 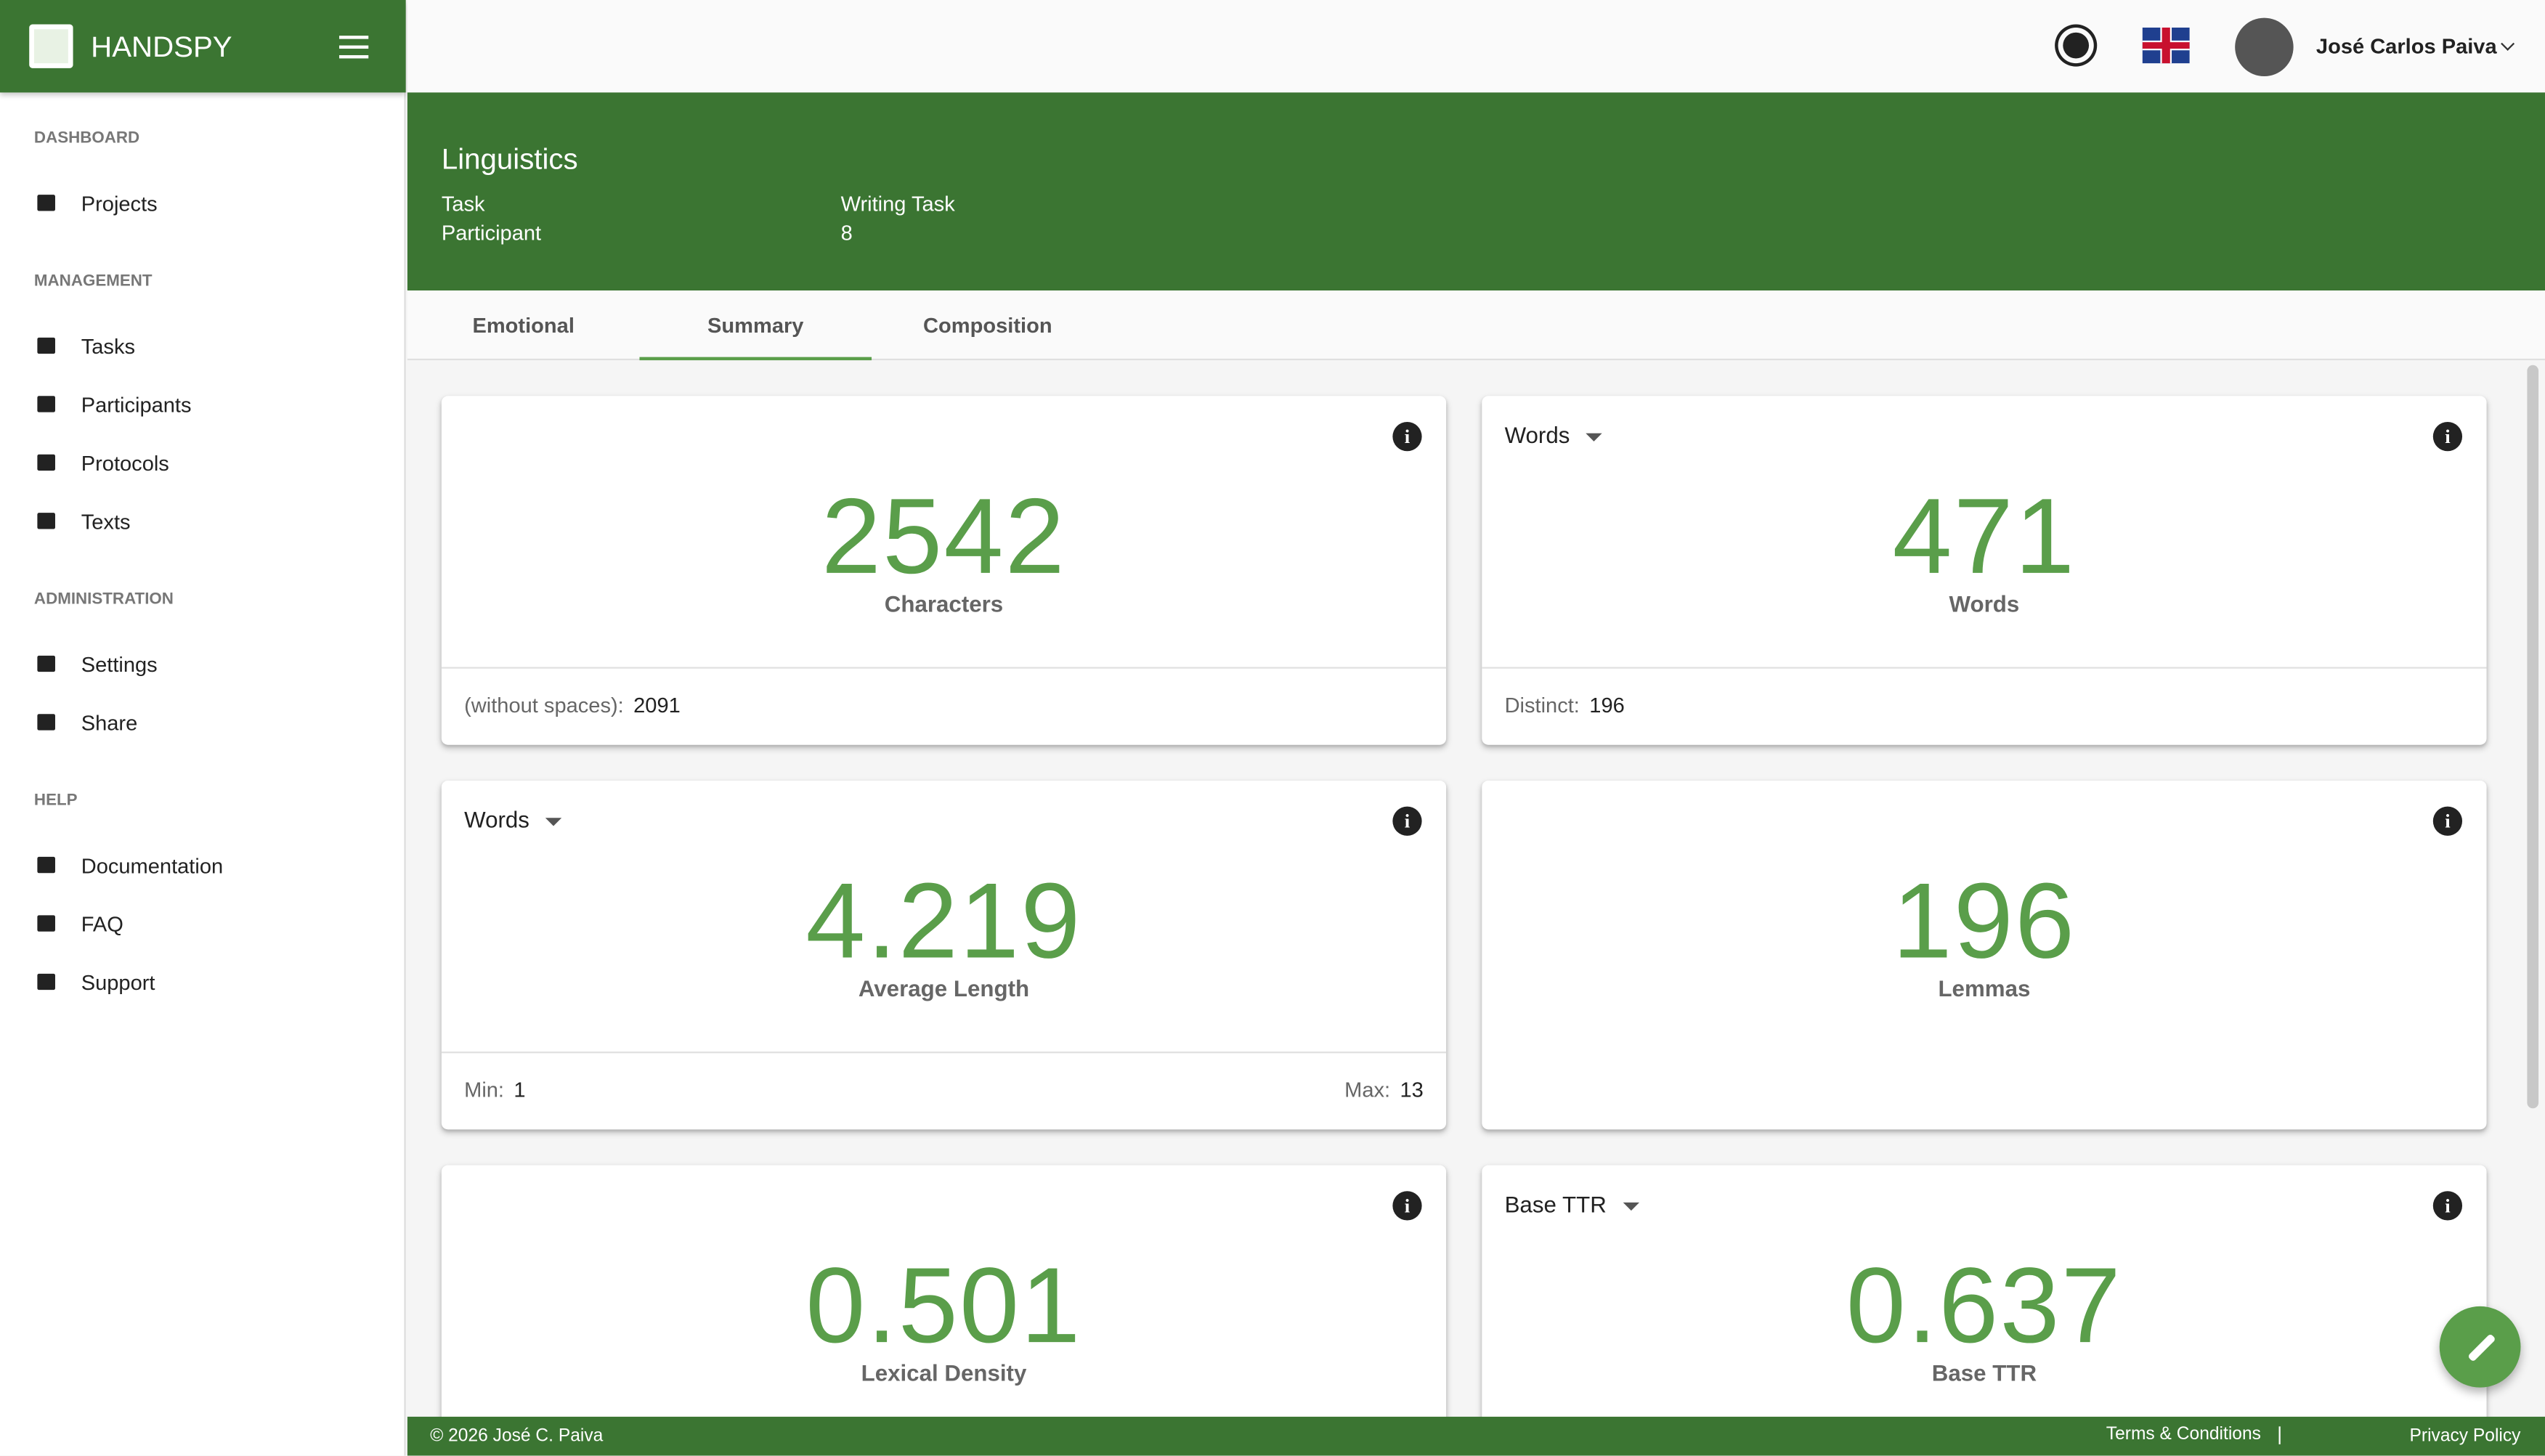 I want to click on language-flag, so click(x=2166, y=45).